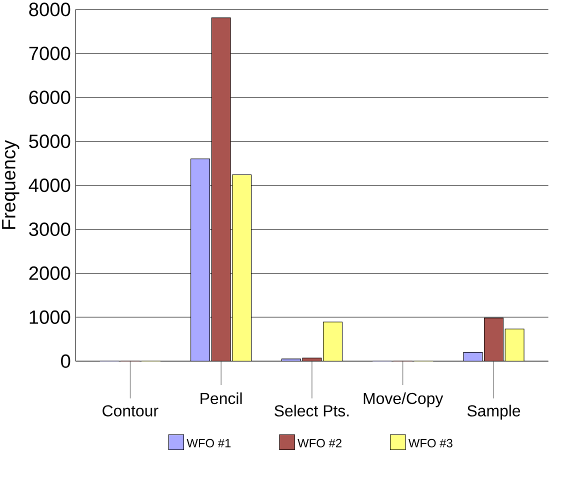 This screenshot has width=571, height=484. Describe the element at coordinates (208, 443) in the screenshot. I see `legend-label: WFO #1` at that location.